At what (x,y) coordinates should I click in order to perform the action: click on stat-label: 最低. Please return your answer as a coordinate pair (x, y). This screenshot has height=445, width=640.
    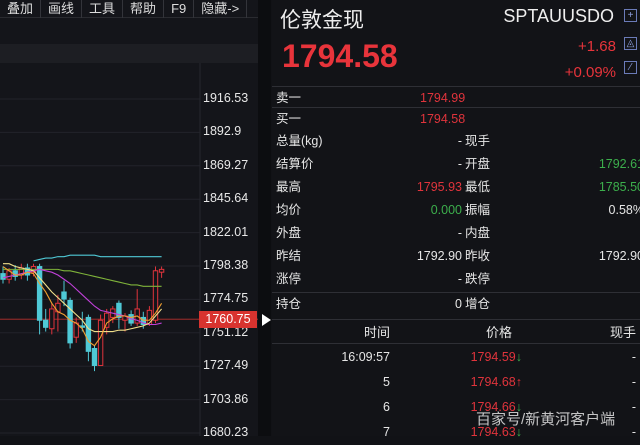
    Looking at the image, I should click on (477, 187).